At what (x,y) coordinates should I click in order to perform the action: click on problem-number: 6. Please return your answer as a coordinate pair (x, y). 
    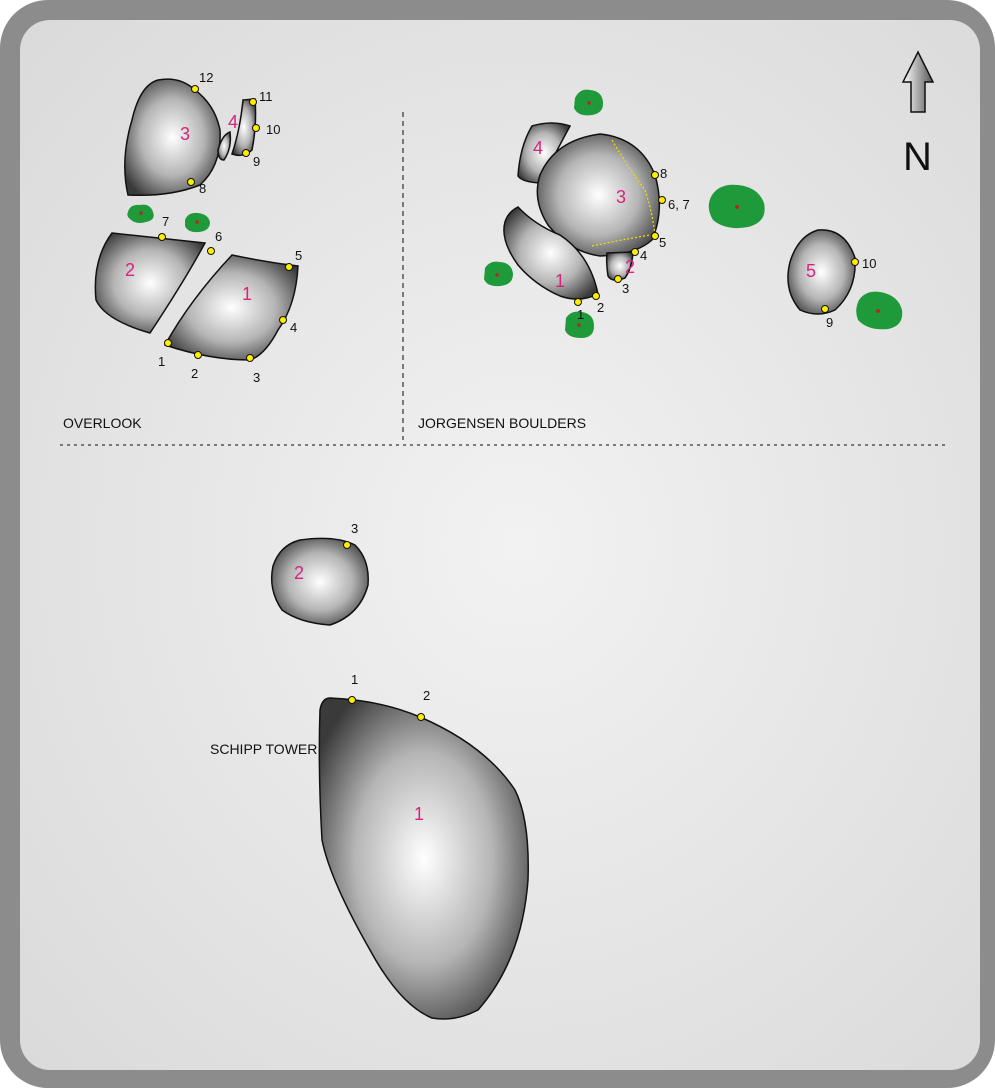
    Looking at the image, I should click on (218, 236).